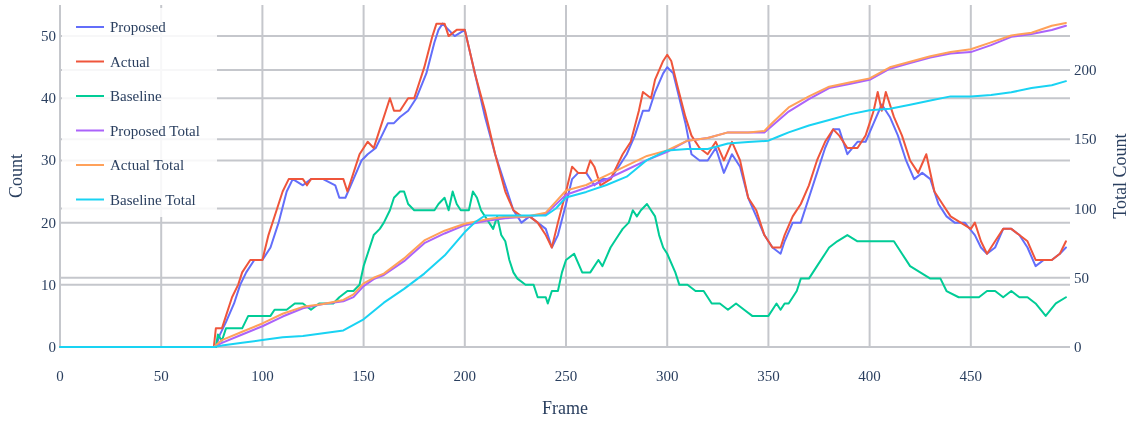  I want to click on legend-label: Proposed, so click(138, 27).